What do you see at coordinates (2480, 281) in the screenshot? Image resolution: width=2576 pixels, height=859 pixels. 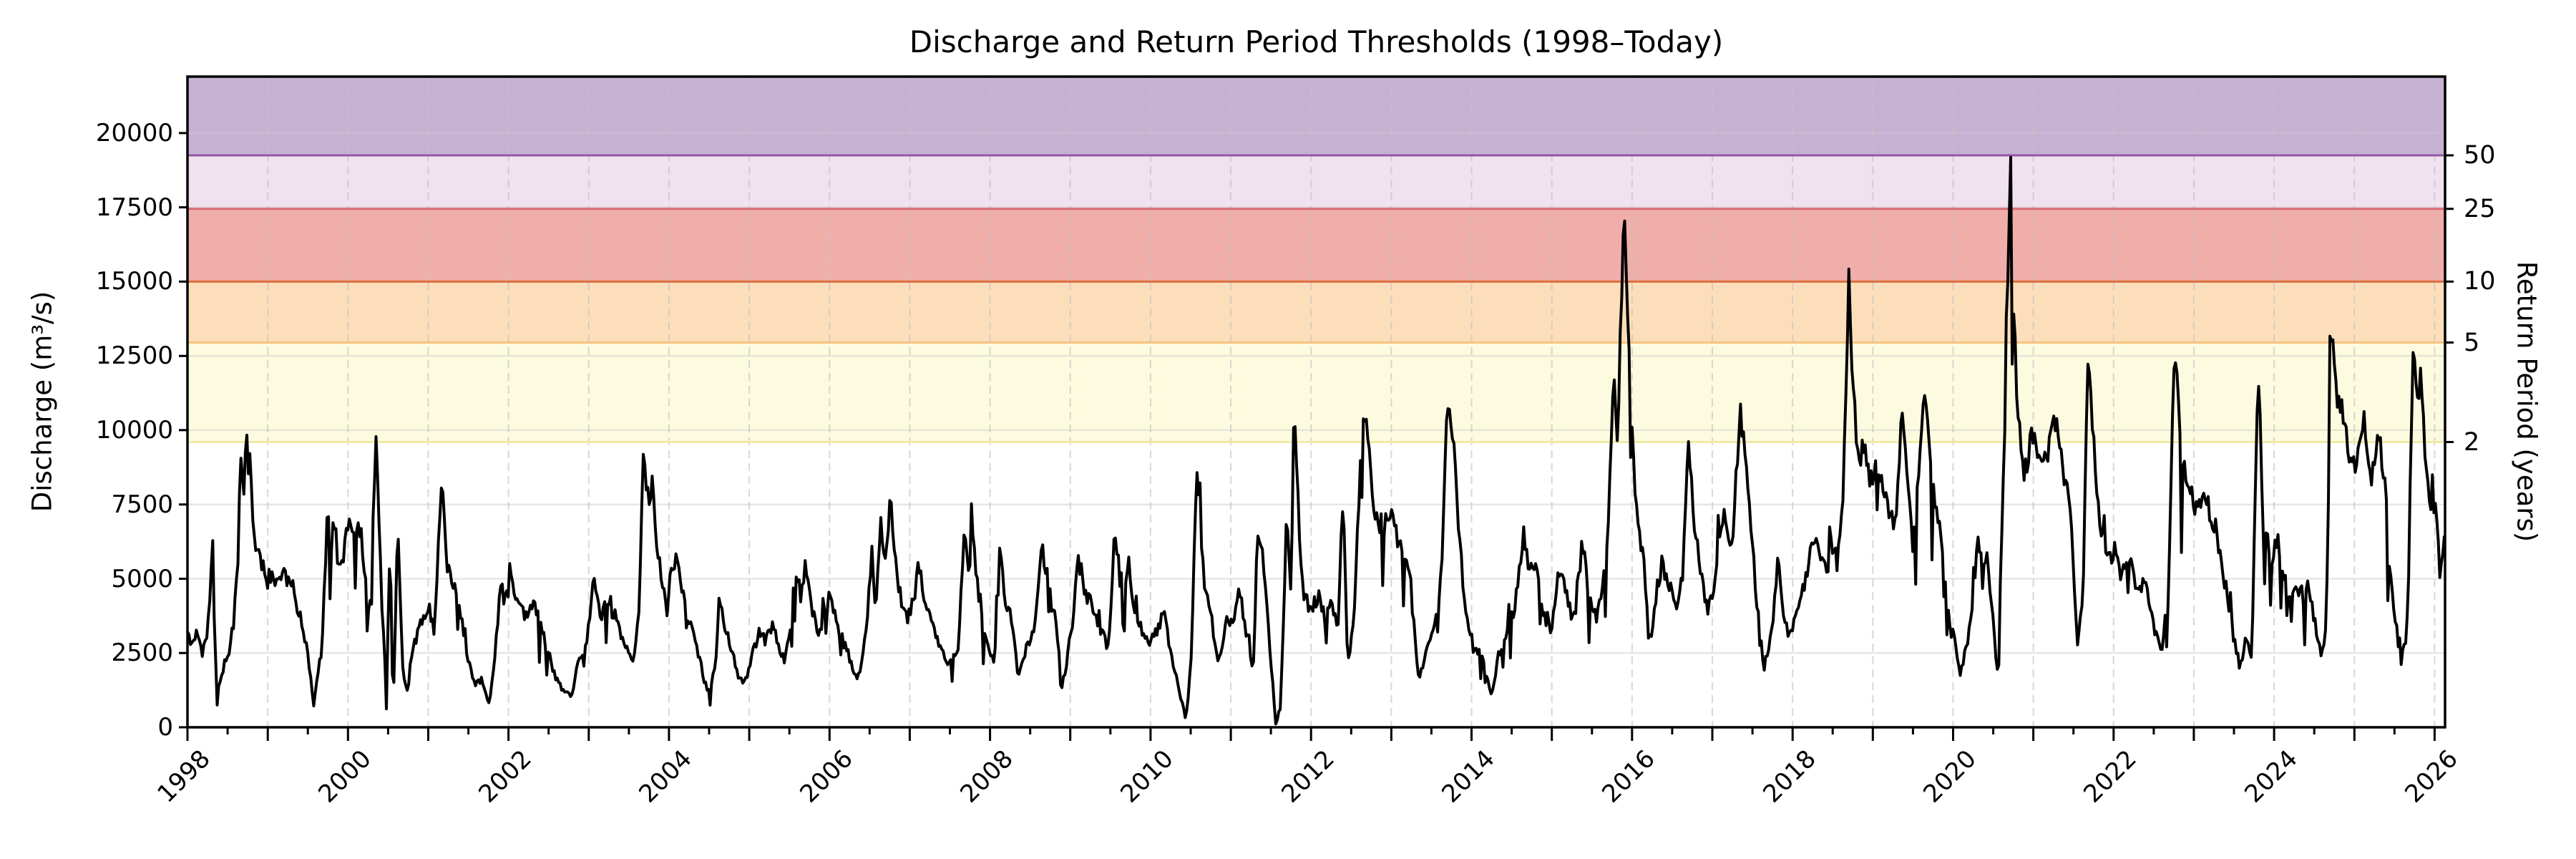 I see `y-tick-label-right: 10` at bounding box center [2480, 281].